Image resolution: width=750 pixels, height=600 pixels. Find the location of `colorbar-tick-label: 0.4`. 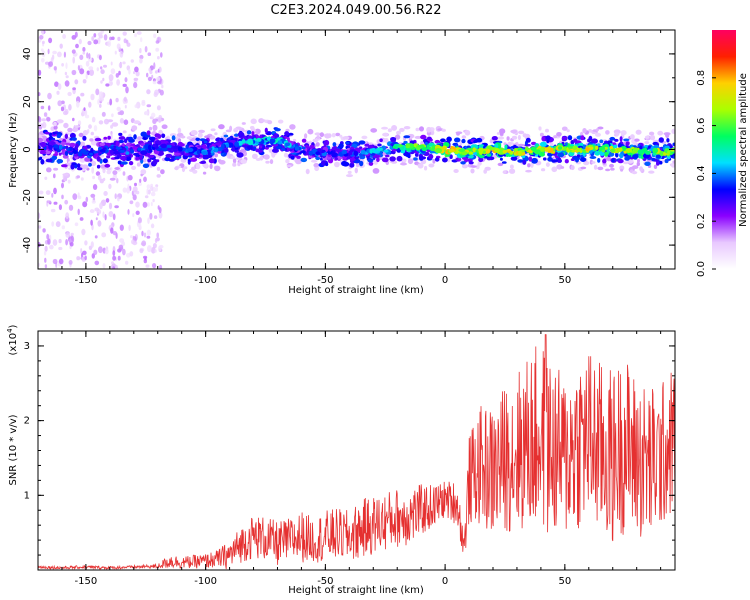

colorbar-tick-label: 0.4 is located at coordinates (701, 173).